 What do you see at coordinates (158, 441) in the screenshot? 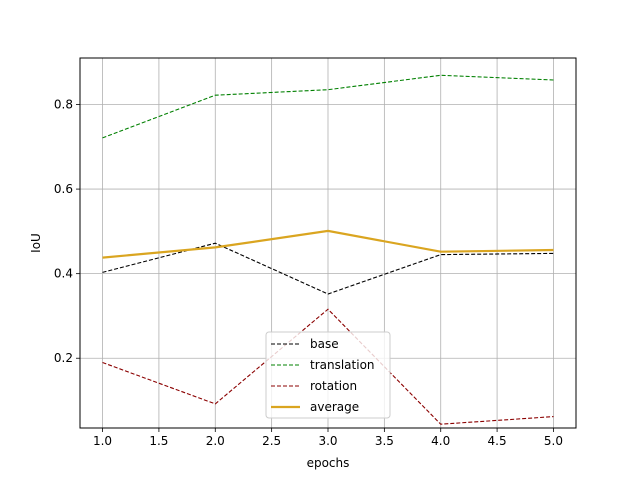
I see `x-tick-label: 1.5` at bounding box center [158, 441].